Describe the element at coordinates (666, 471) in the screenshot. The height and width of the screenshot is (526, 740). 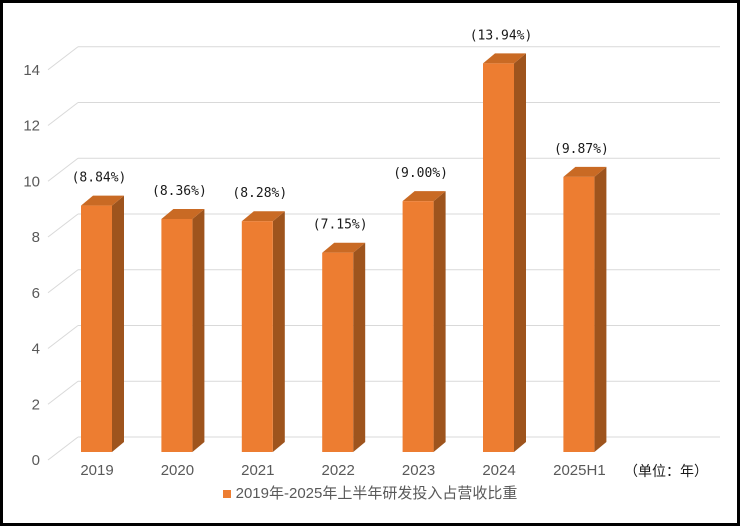
I see `unit-label: （单位：年）` at that location.